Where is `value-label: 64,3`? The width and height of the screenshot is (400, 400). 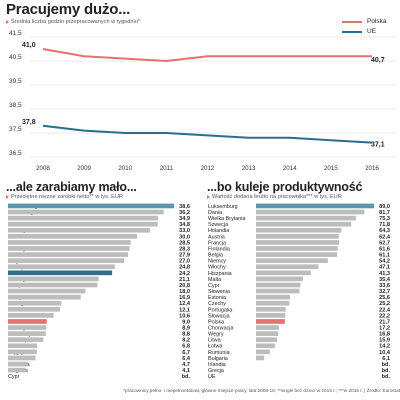 value-label: 64,3 is located at coordinates (384, 231).